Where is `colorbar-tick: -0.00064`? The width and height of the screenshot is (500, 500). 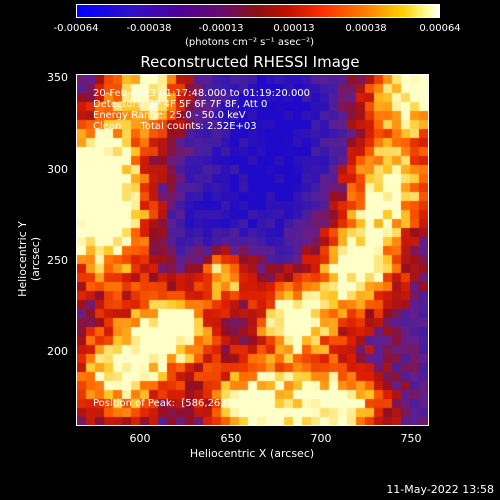
colorbar-tick: -0.00064 is located at coordinates (76, 28).